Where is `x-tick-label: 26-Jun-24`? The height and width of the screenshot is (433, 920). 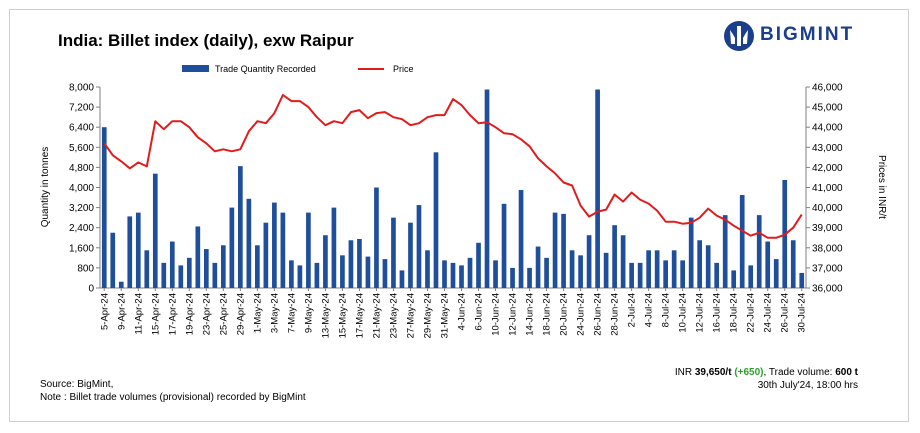
x-tick-label: 26-Jun-24 is located at coordinates (598, 314).